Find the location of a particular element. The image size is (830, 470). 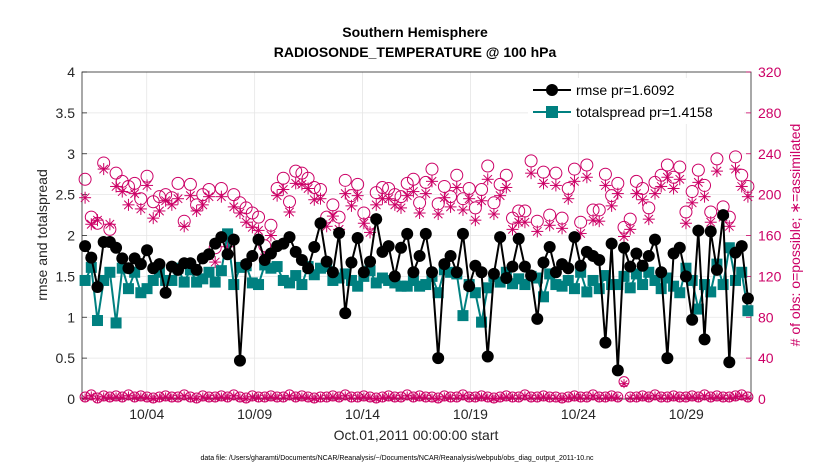

y-left-tick-label: 2.5 is located at coordinates (66, 195).